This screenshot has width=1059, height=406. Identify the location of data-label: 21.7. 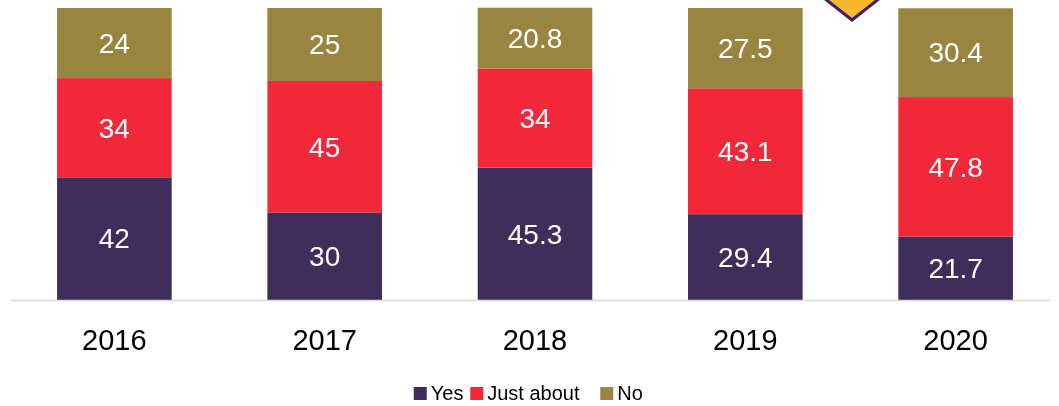
(955, 269).